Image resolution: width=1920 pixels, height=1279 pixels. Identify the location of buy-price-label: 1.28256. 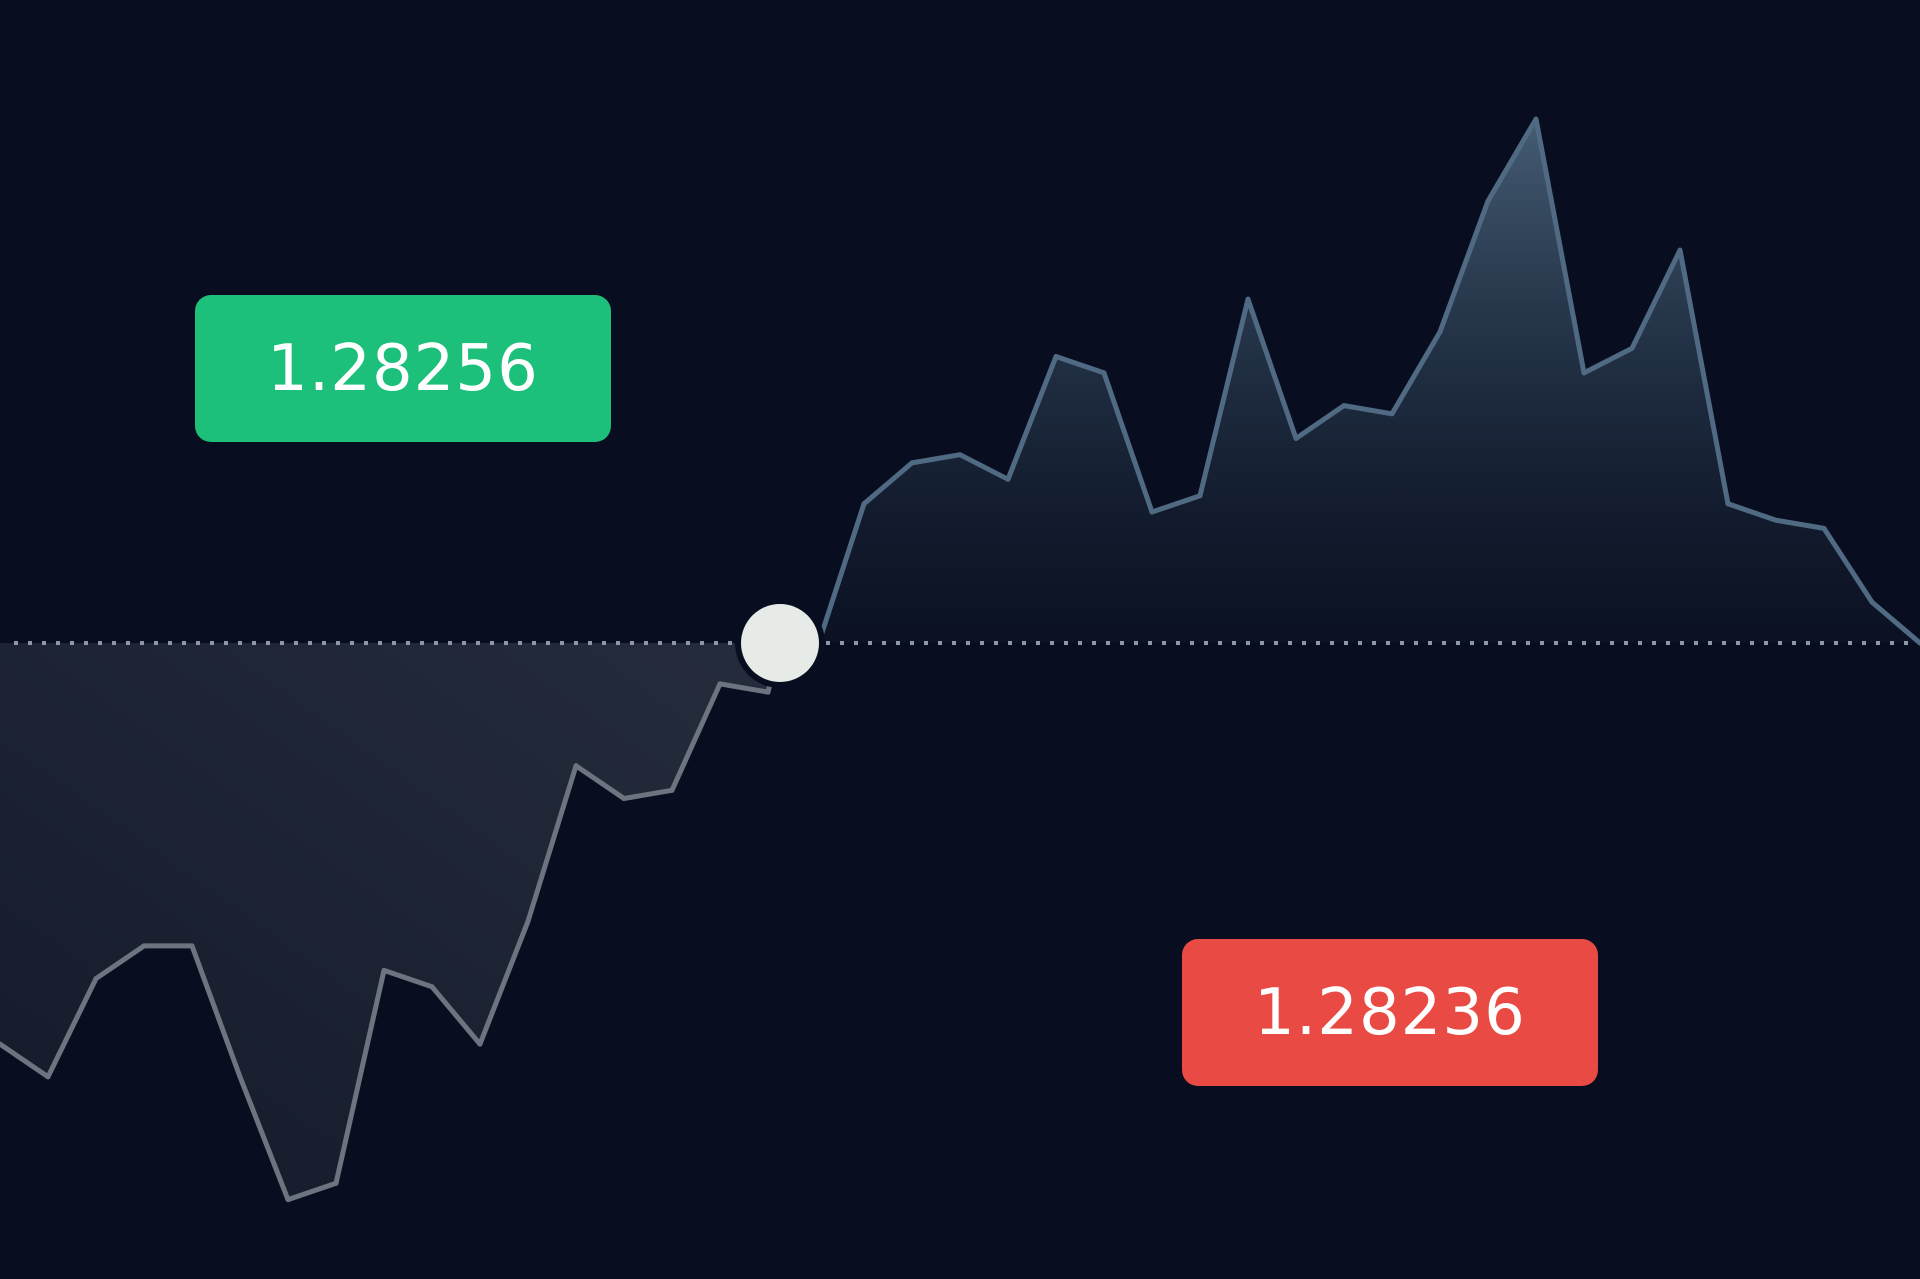
(403, 368).